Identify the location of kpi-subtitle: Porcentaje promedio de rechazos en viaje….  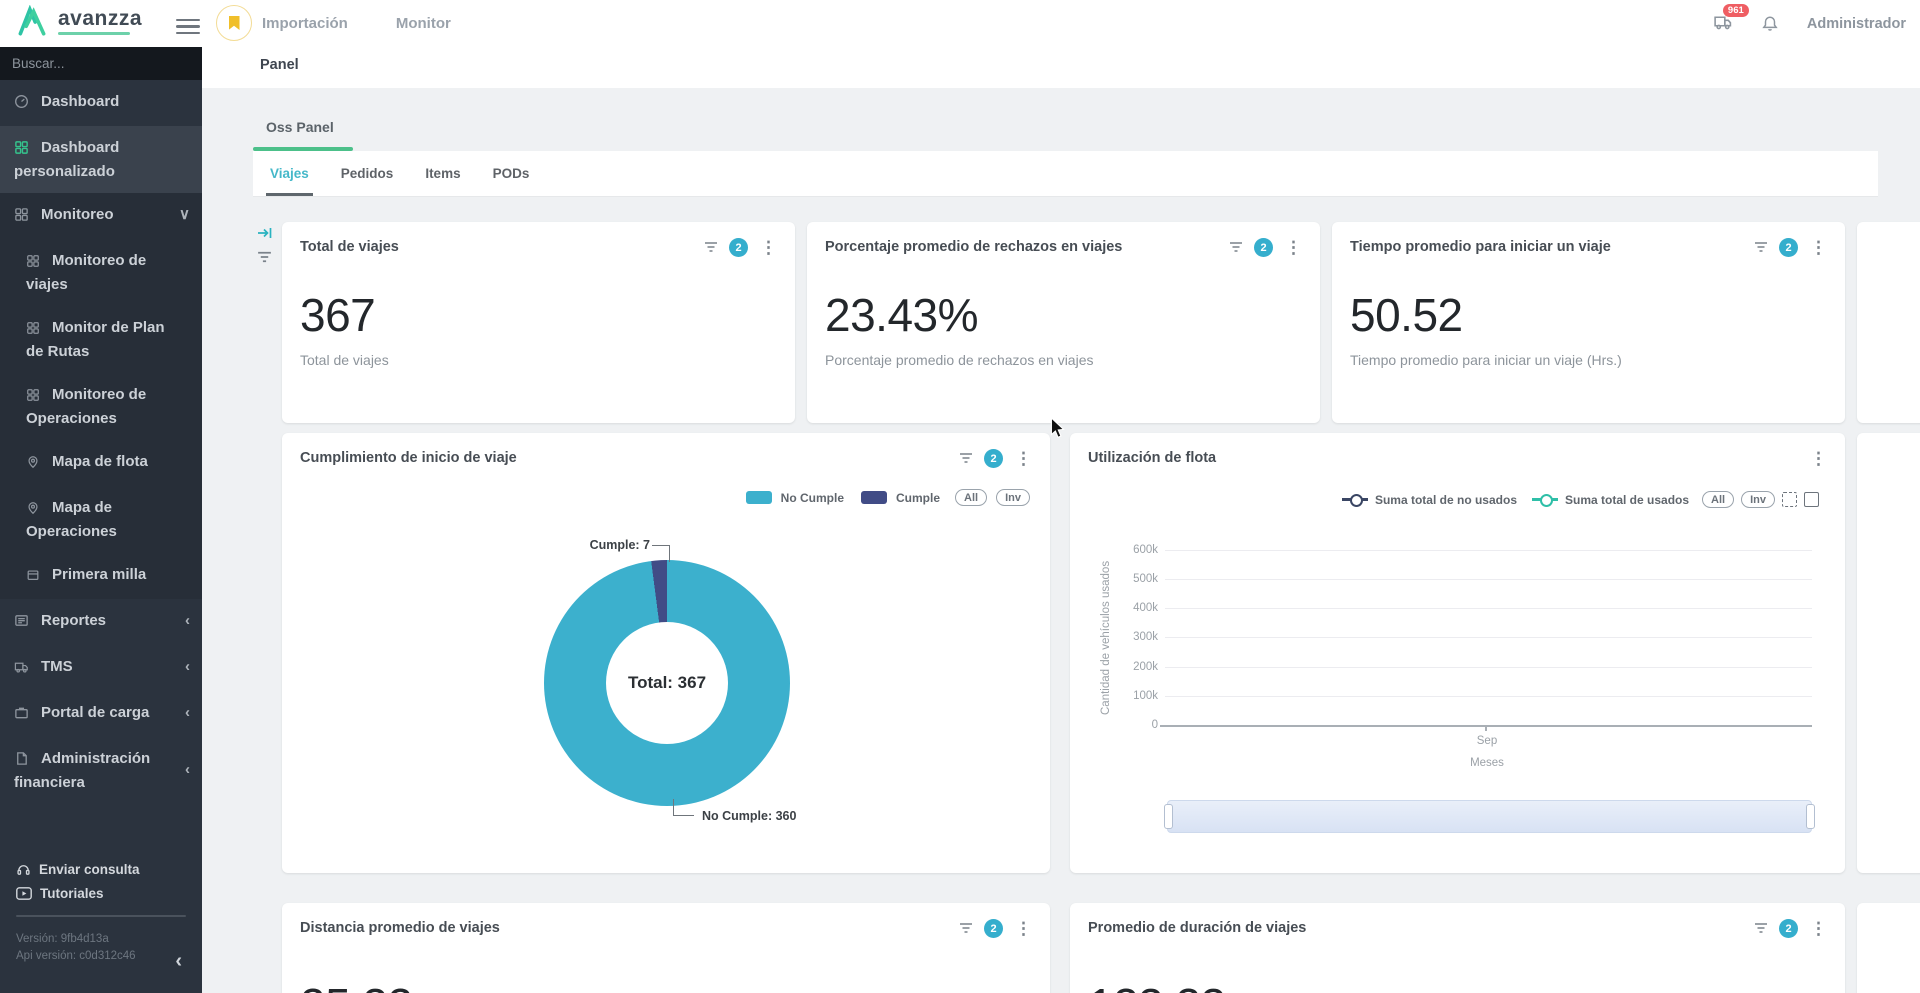
(959, 360).